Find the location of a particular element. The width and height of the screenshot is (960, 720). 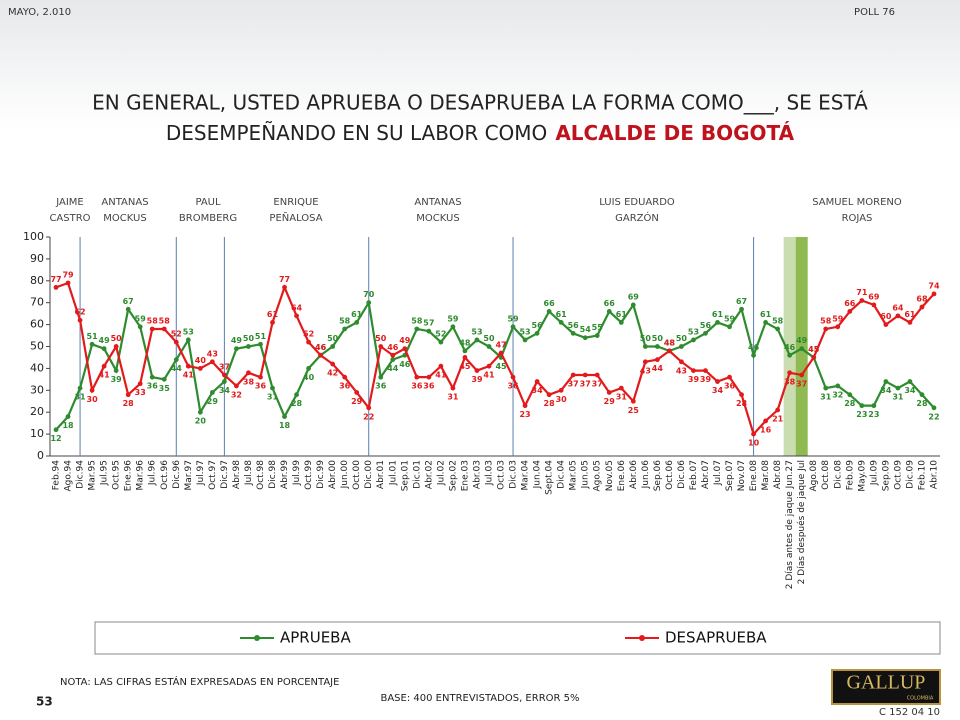

poll: POLL 76 is located at coordinates (874, 12).